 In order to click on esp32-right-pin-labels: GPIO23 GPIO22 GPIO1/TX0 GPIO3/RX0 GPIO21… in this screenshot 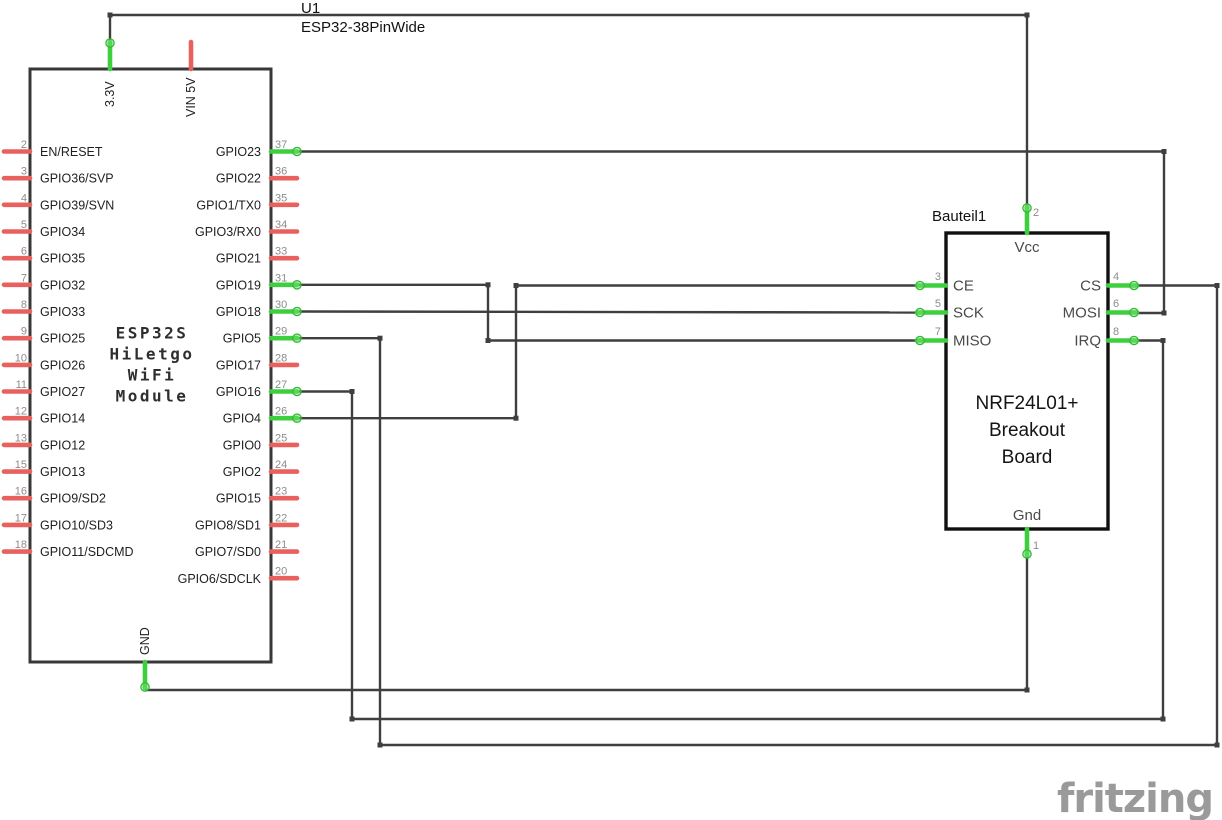, I will do `click(220, 365)`.